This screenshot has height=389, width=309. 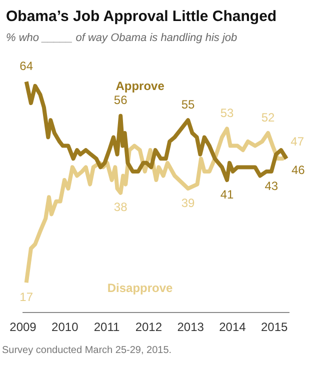 I want to click on data-label: 52, so click(x=268, y=117).